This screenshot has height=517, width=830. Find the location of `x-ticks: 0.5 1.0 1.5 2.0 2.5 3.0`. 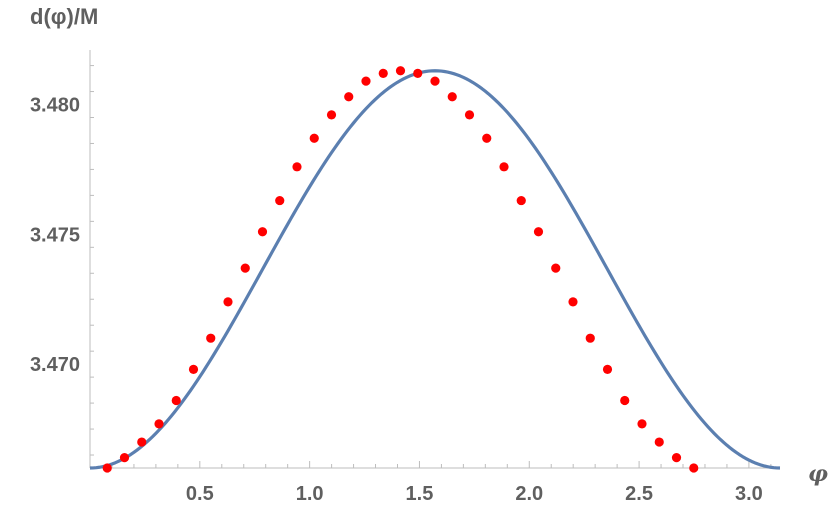

x-ticks: 0.5 1.0 1.5 2.0 2.5 3.0 is located at coordinates (441, 483).